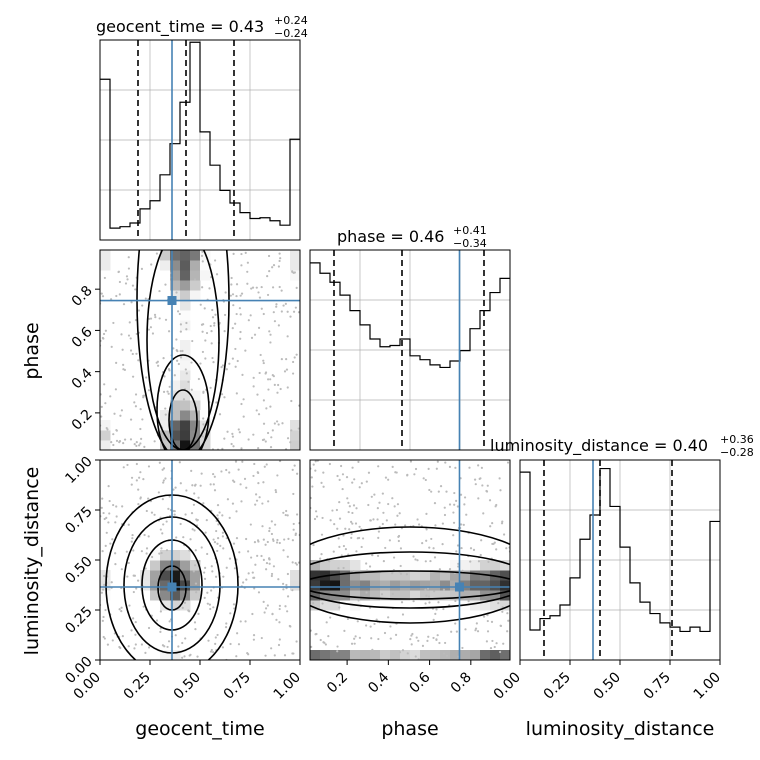  Describe the element at coordinates (32, 561) in the screenshot. I see `ylabel-luminosity-distance: luminosity_distance` at that location.